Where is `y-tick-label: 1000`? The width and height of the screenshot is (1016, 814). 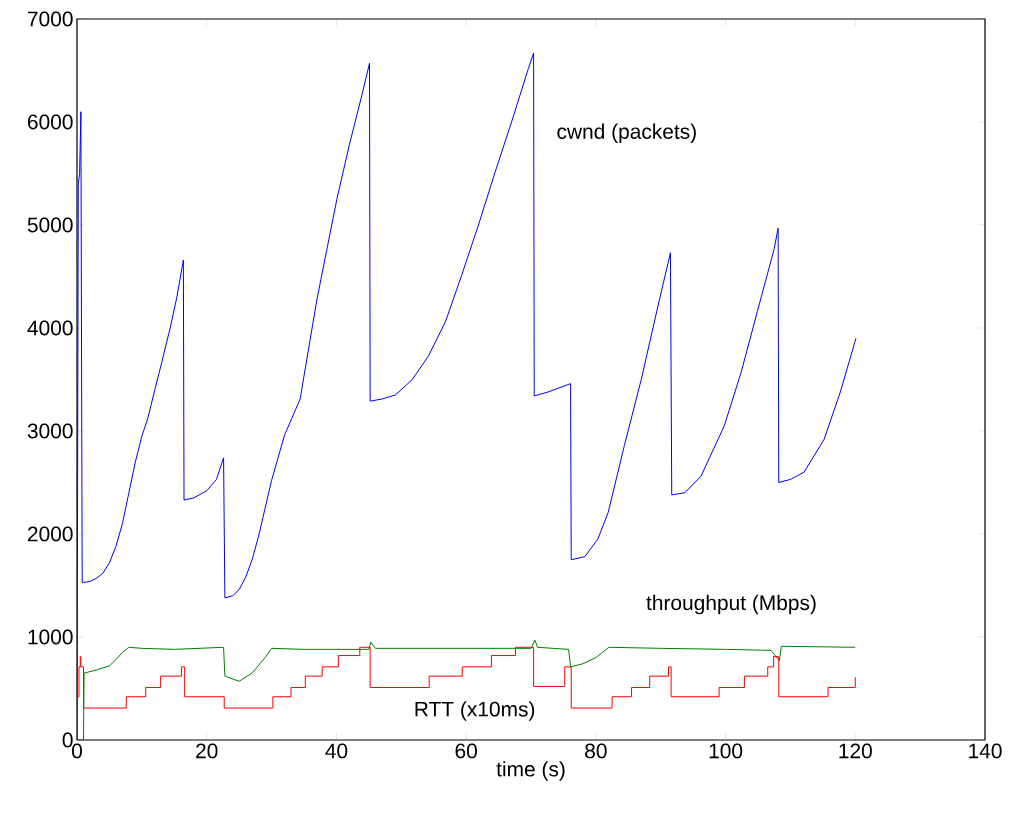
y-tick-label: 1000 is located at coordinates (50, 637).